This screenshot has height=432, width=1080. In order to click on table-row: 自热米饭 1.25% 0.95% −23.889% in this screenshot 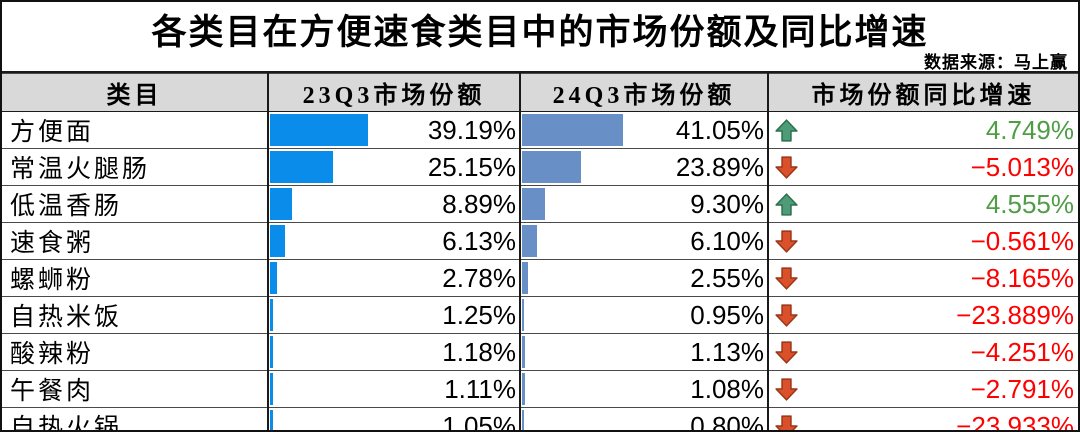, I will do `click(540, 315)`.